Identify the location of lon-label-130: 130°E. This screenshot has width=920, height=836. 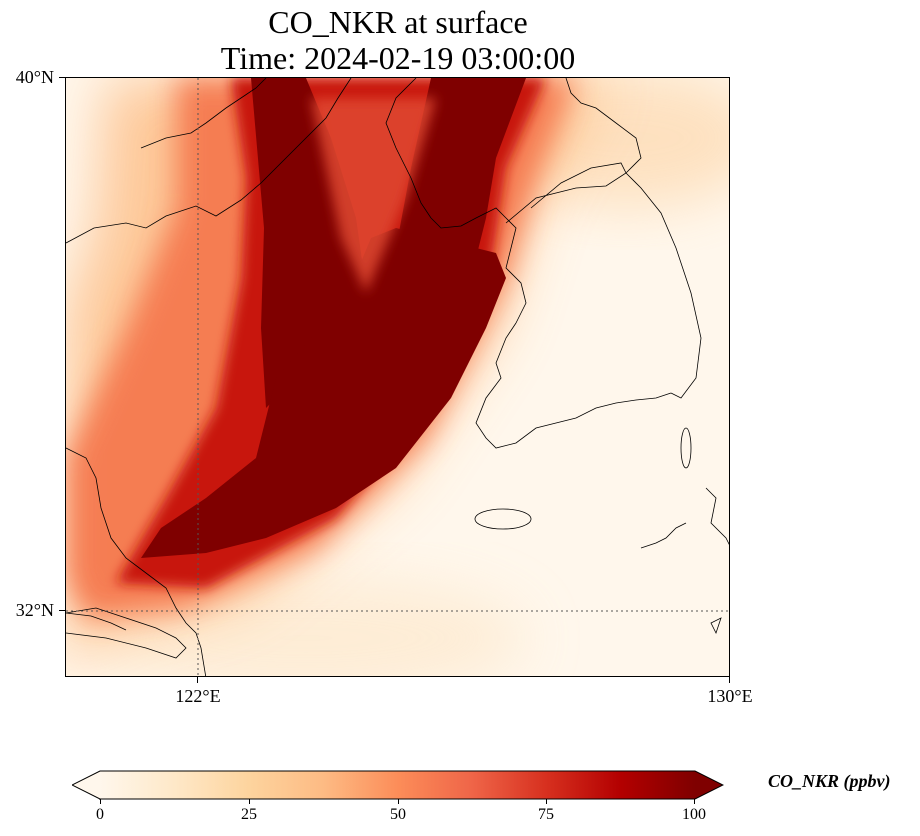
(730, 696).